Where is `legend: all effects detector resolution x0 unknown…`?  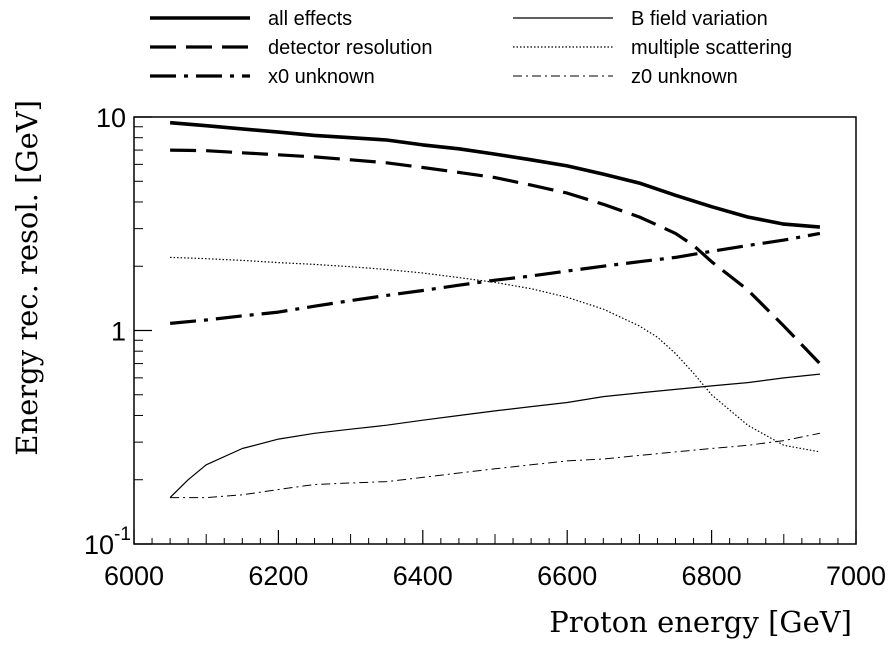
legend: all effects detector resolution x0 unknown… is located at coordinates (471, 48).